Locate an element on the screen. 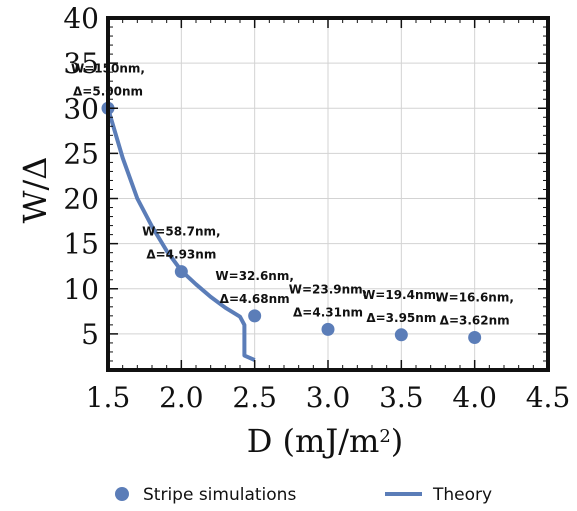  x-tick-label: 2.5 is located at coordinates (254, 397).